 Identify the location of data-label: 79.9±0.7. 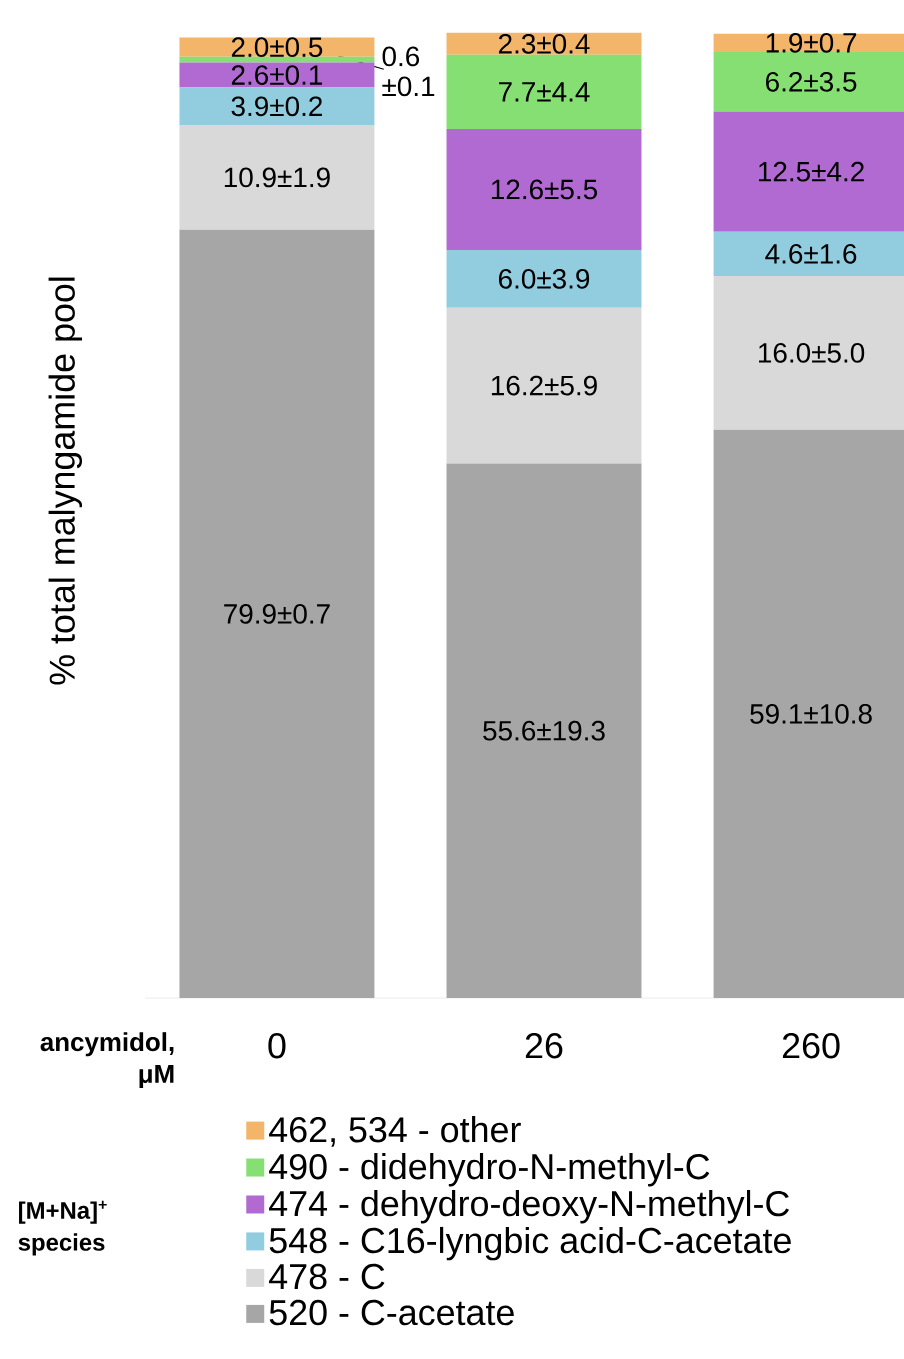
(277, 614).